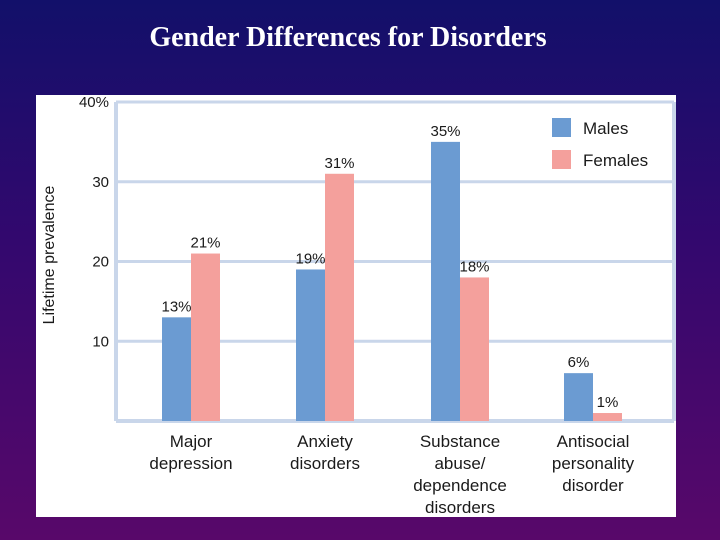  Describe the element at coordinates (608, 402) in the screenshot. I see `data-label: 1%` at that location.